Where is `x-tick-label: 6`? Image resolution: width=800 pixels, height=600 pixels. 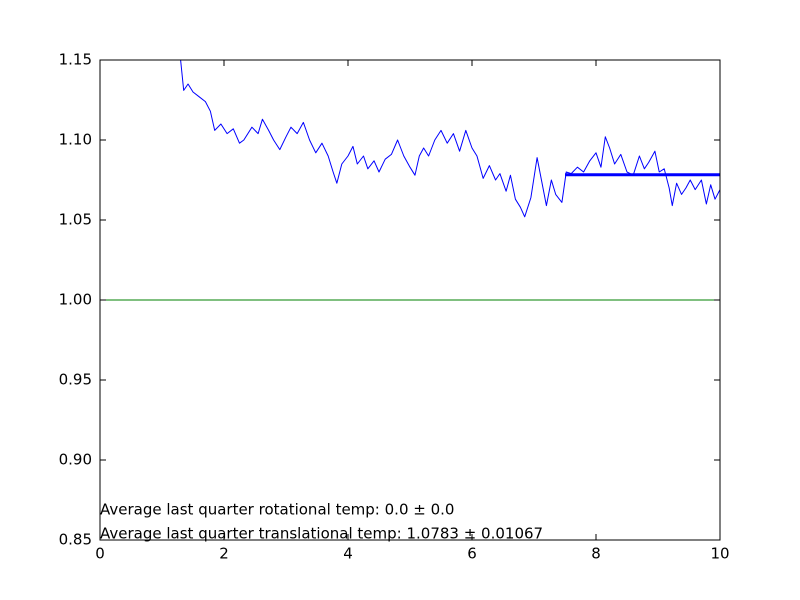
x-tick-label: 6 is located at coordinates (472, 554).